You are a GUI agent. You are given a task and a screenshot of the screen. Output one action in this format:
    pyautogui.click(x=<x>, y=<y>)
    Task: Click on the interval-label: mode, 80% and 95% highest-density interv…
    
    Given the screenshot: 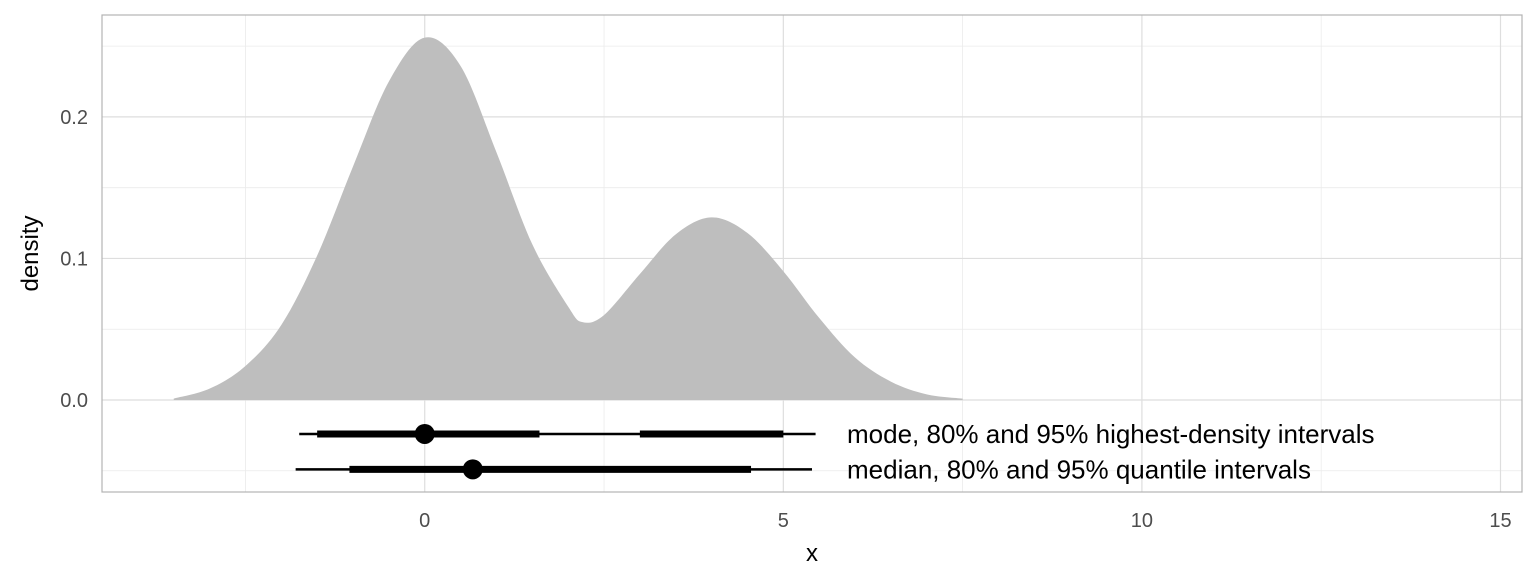 What is the action you would take?
    pyautogui.click(x=1111, y=434)
    